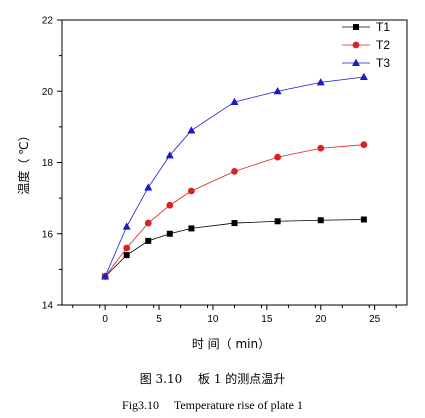 The width and height of the screenshot is (425, 418). I want to click on legend-marker-t2, so click(356, 45).